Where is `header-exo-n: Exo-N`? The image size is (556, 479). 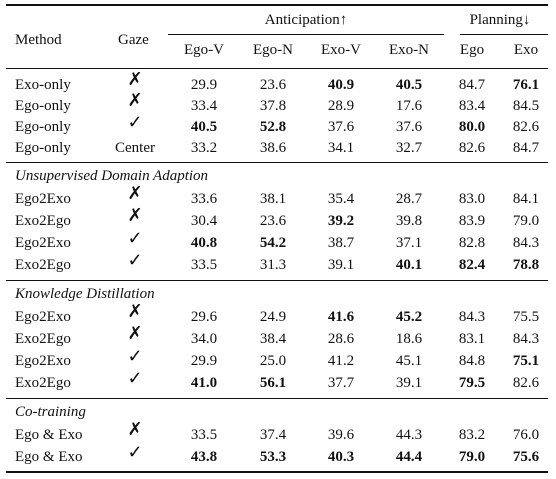 header-exo-n: Exo-N is located at coordinates (409, 50).